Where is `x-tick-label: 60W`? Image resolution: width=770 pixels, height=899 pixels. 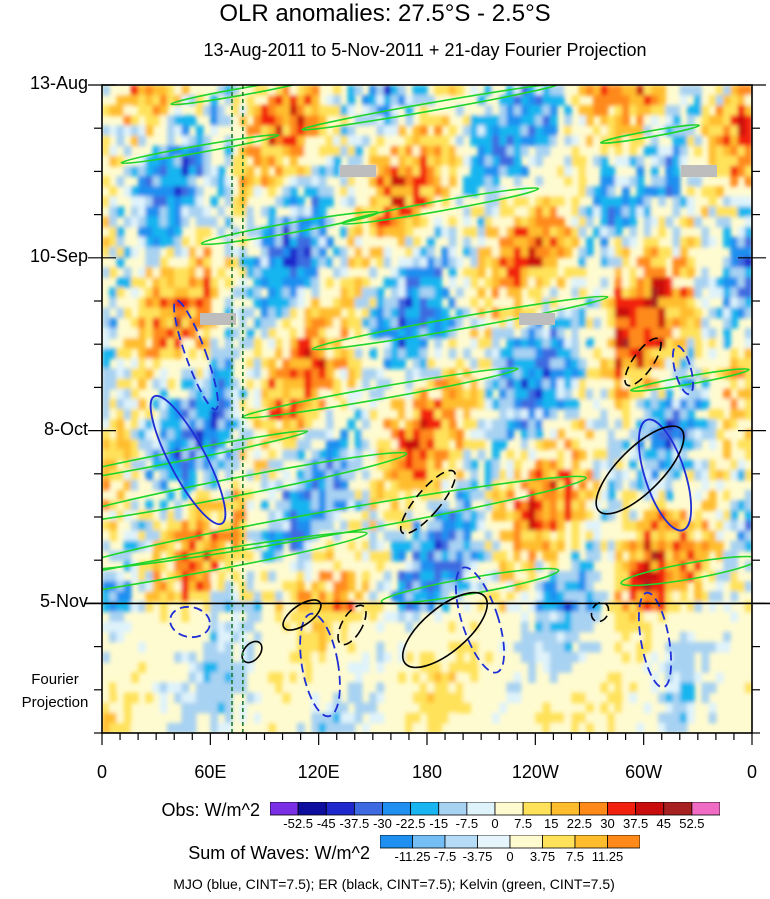
x-tick-label: 60W is located at coordinates (644, 772).